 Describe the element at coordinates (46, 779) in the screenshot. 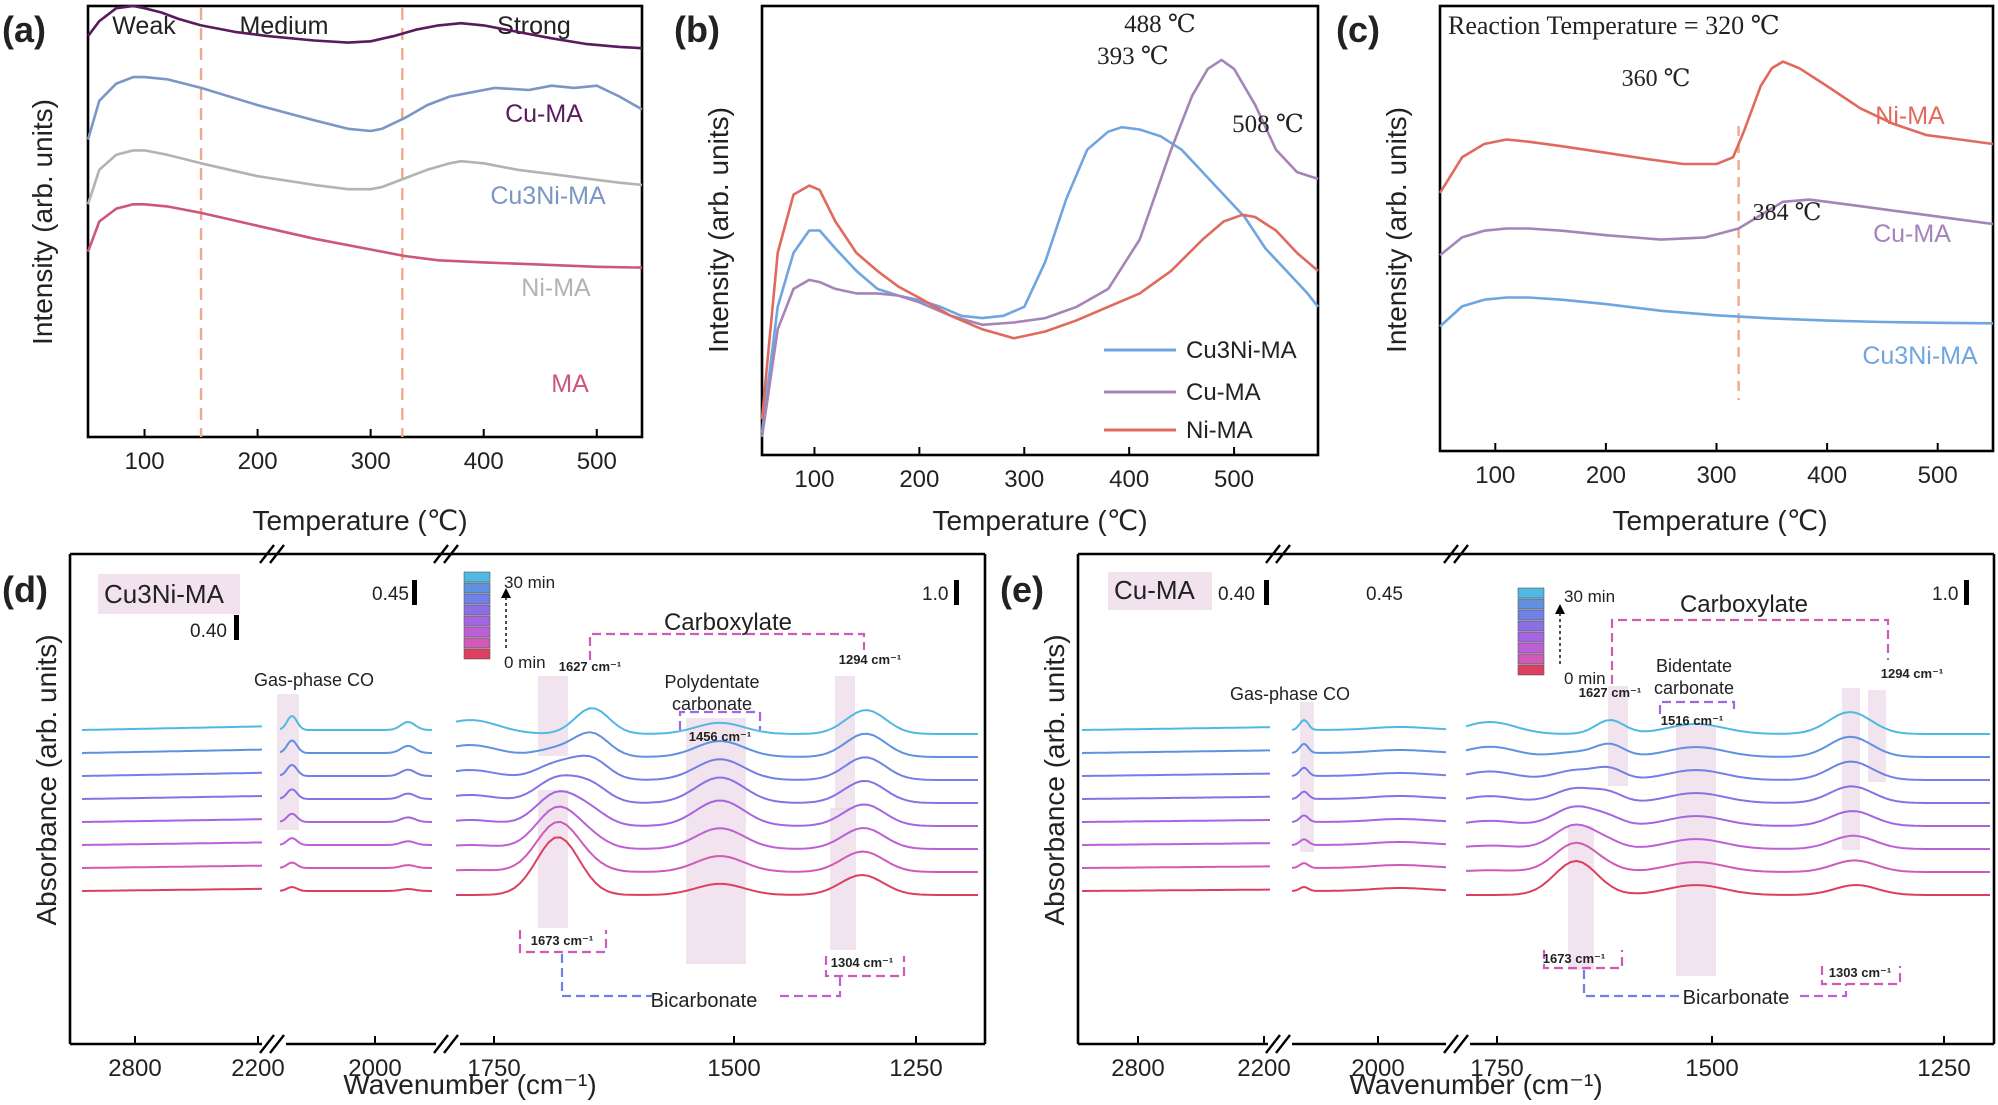

I see `panel-d-ylabel: Absorbance (arb. units)` at that location.